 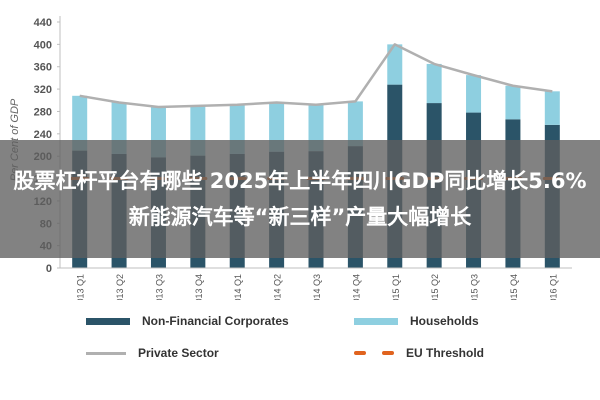 I want to click on y-tick-label: 440, so click(x=43, y=23).